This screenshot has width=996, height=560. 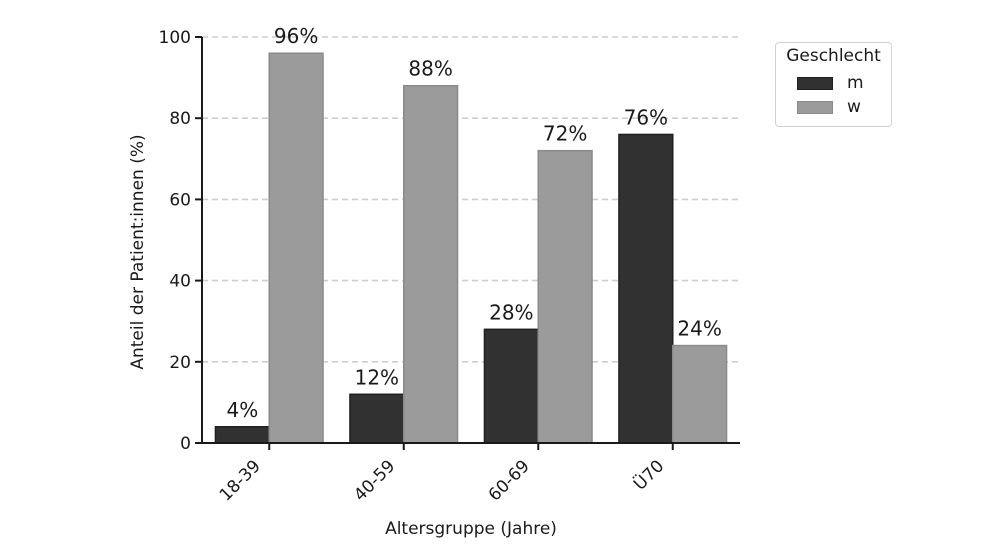 What do you see at coordinates (242, 410) in the screenshot?
I see `bar-value-label-m-18-39: 4%` at bounding box center [242, 410].